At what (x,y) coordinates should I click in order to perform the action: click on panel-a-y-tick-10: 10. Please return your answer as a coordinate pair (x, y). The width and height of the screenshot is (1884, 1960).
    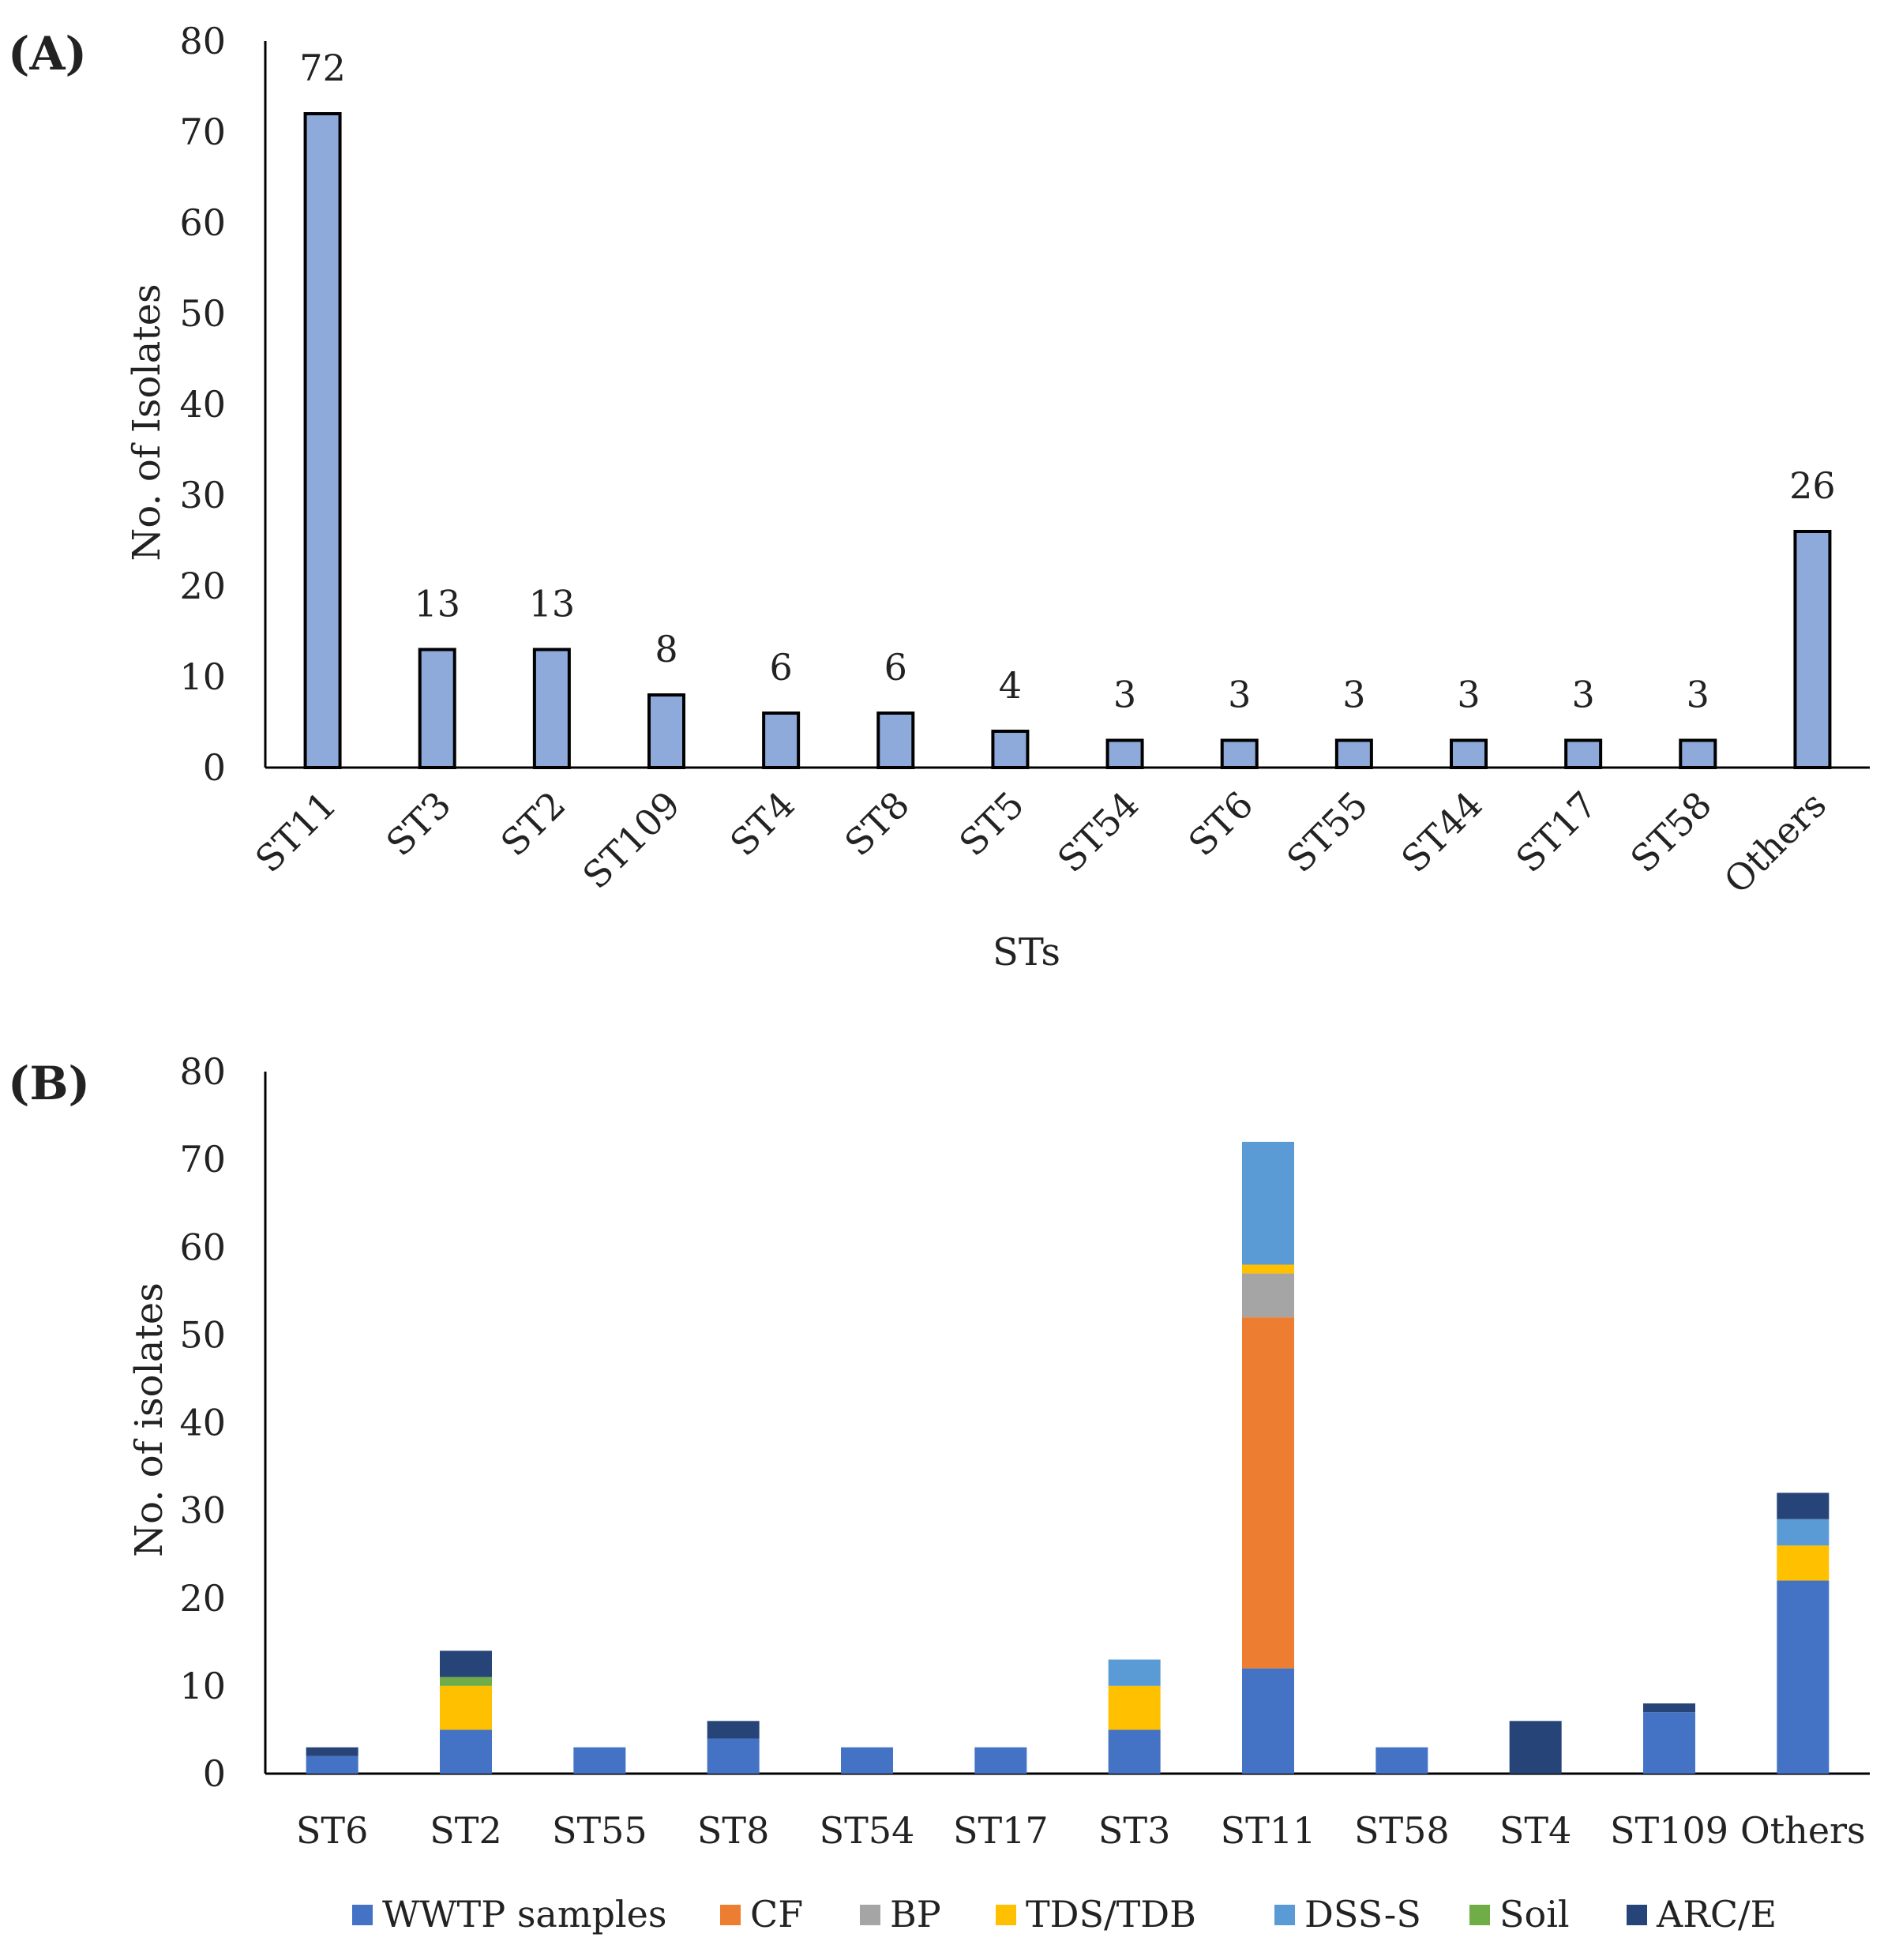
    Looking at the image, I should click on (203, 676).